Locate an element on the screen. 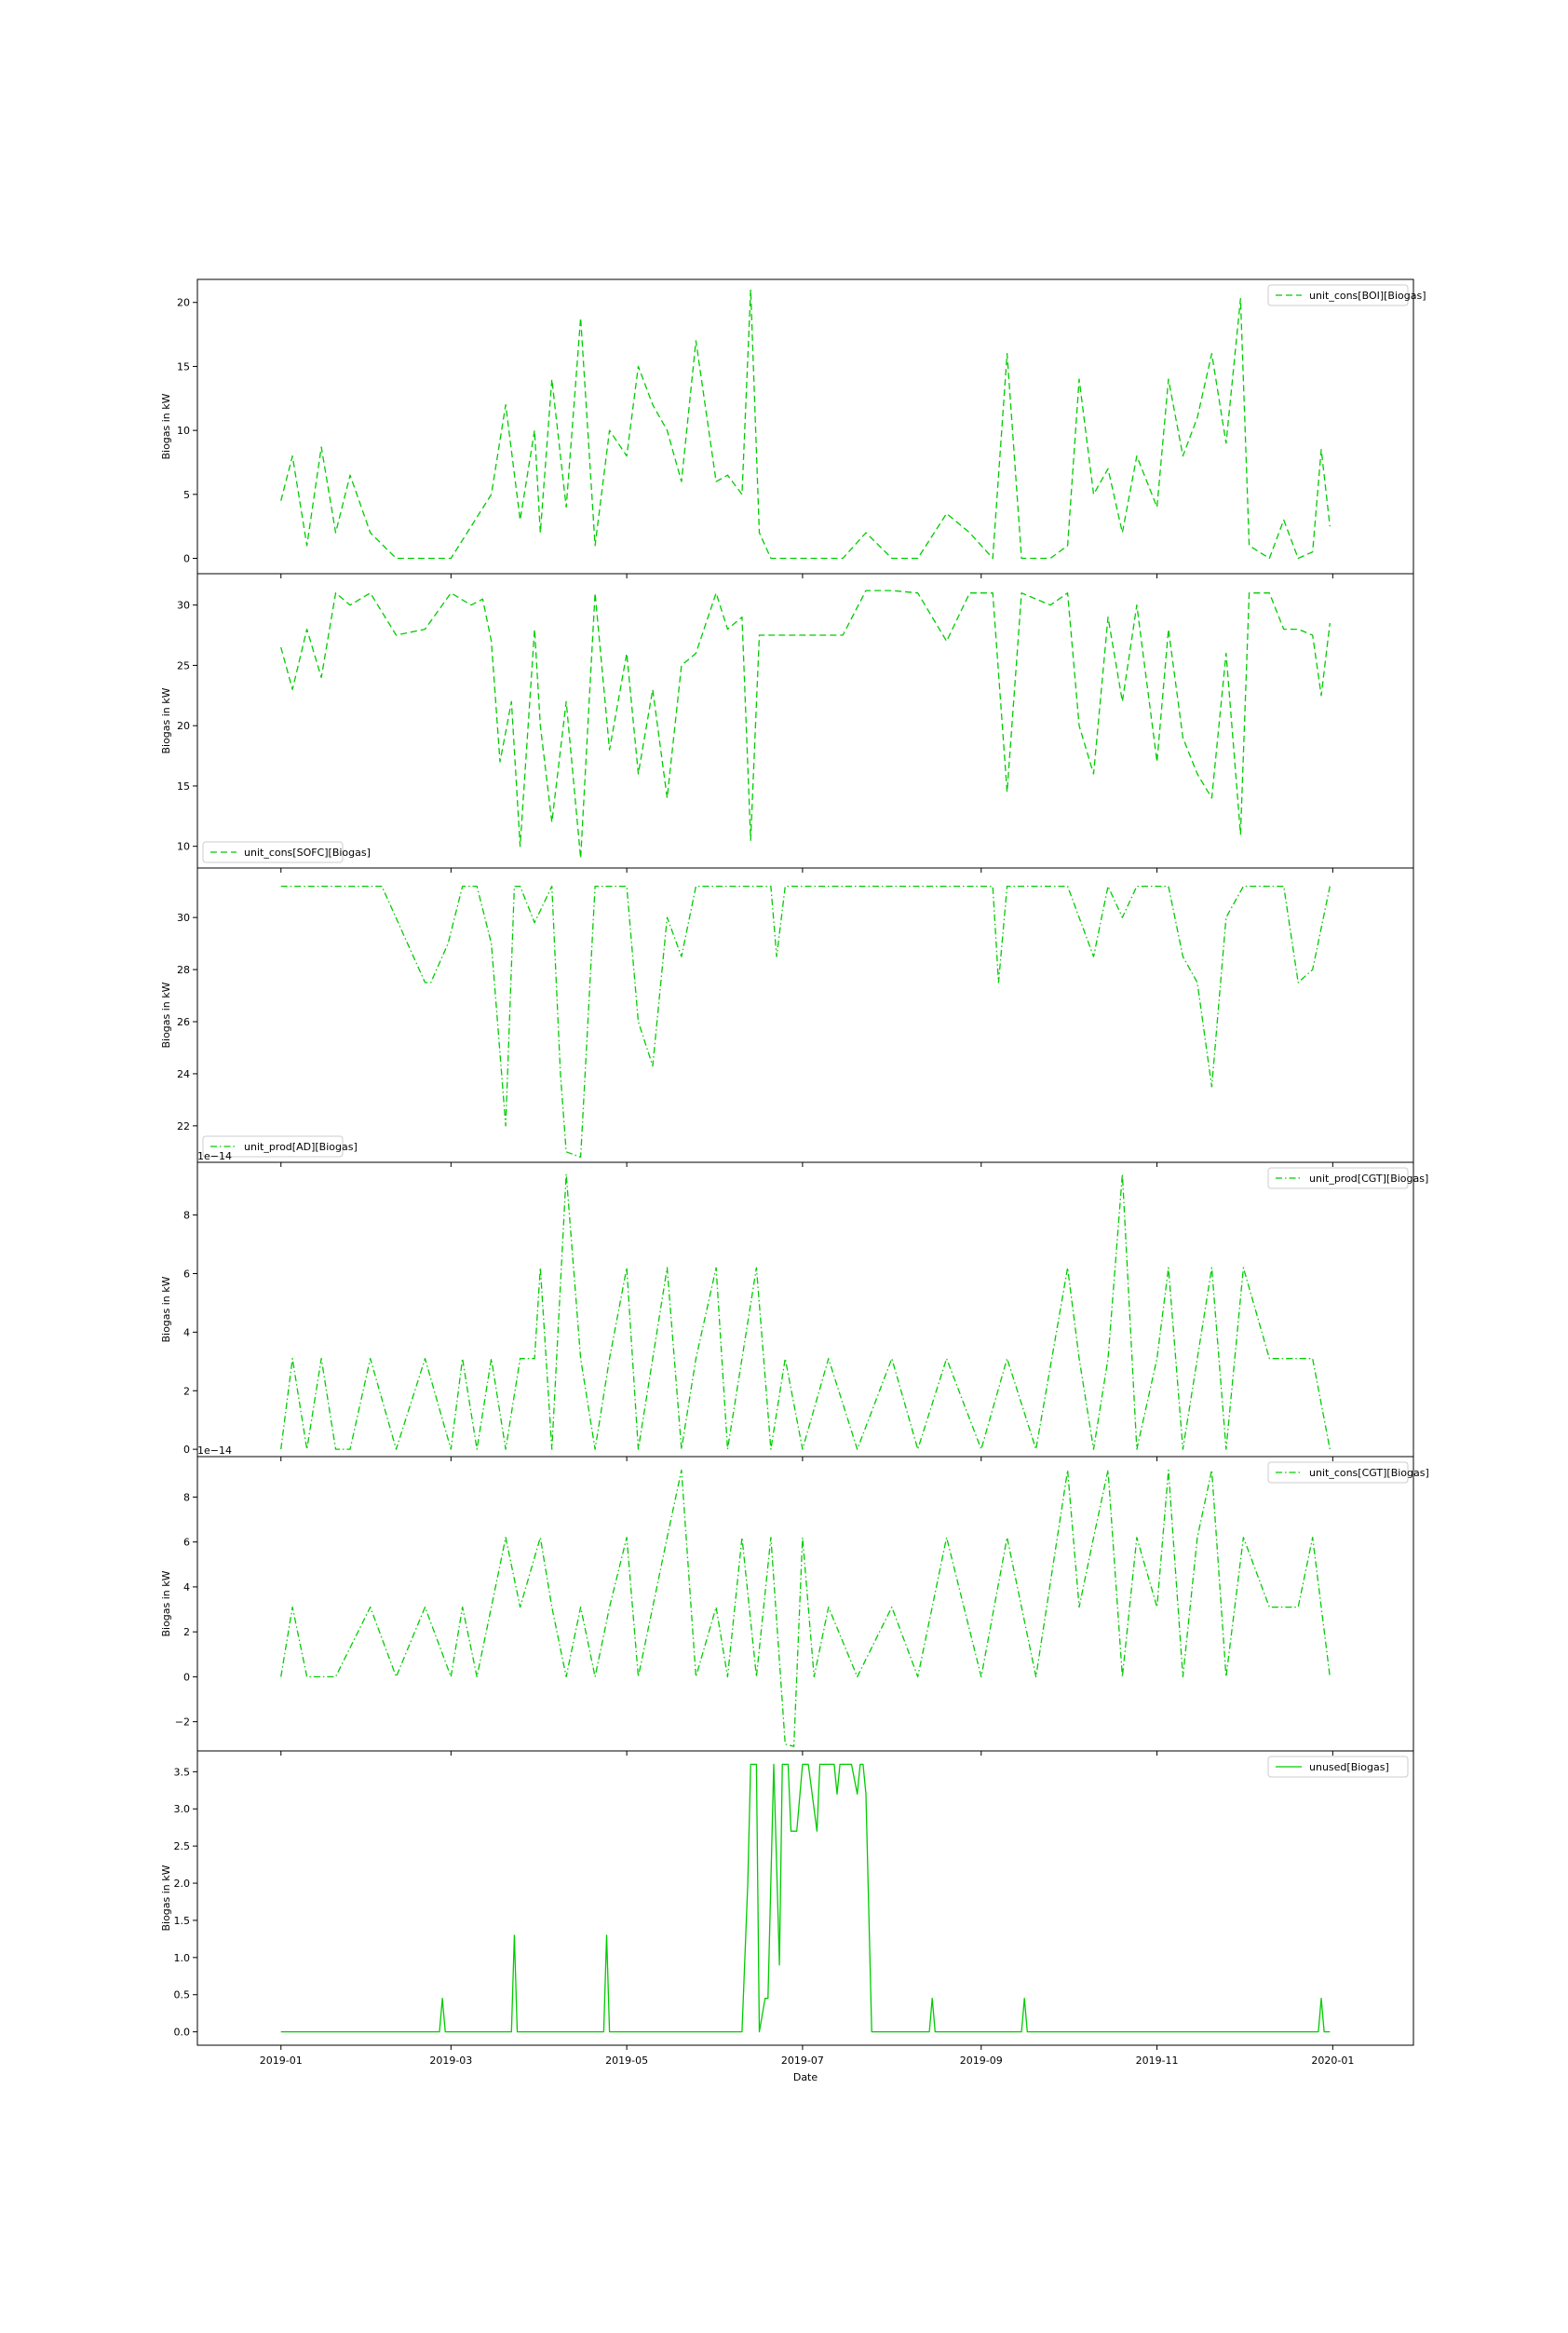 The image size is (1568, 2333). y-tick-label: 1.0 is located at coordinates (182, 1958).